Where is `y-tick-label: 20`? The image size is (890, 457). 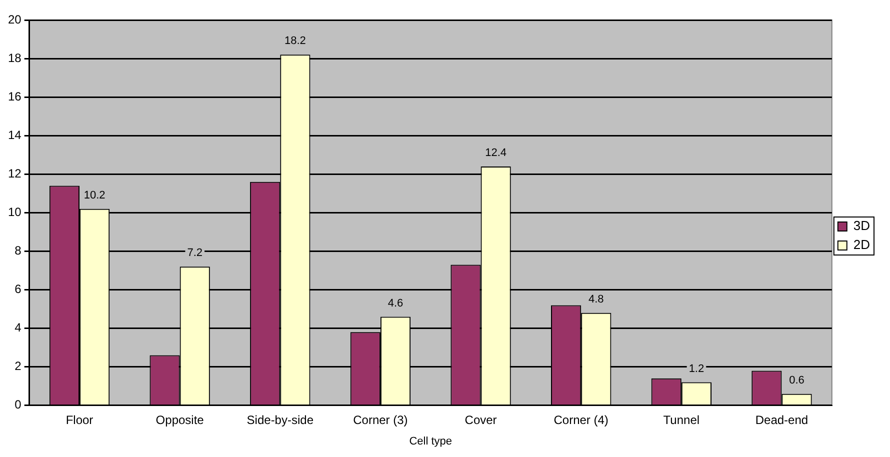
y-tick-label: 20 is located at coordinates (15, 19).